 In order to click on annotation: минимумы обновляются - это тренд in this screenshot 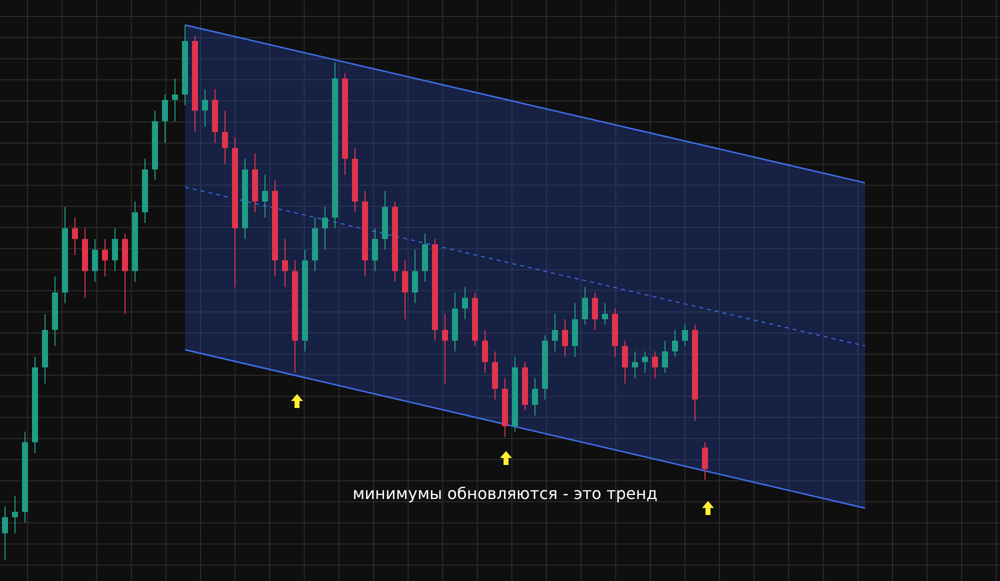, I will do `click(505, 493)`.